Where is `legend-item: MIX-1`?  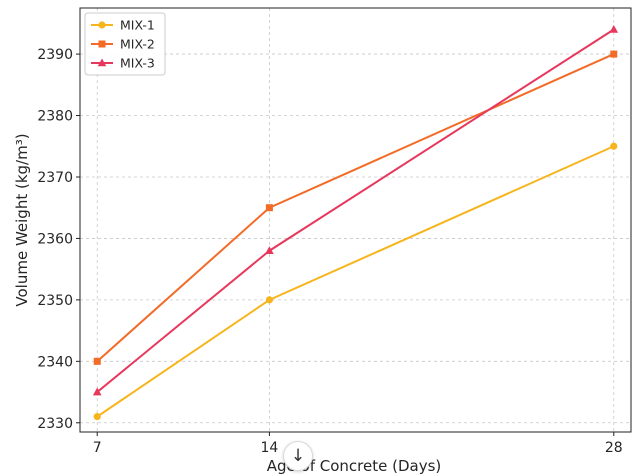 legend-item: MIX-1 is located at coordinates (123, 25).